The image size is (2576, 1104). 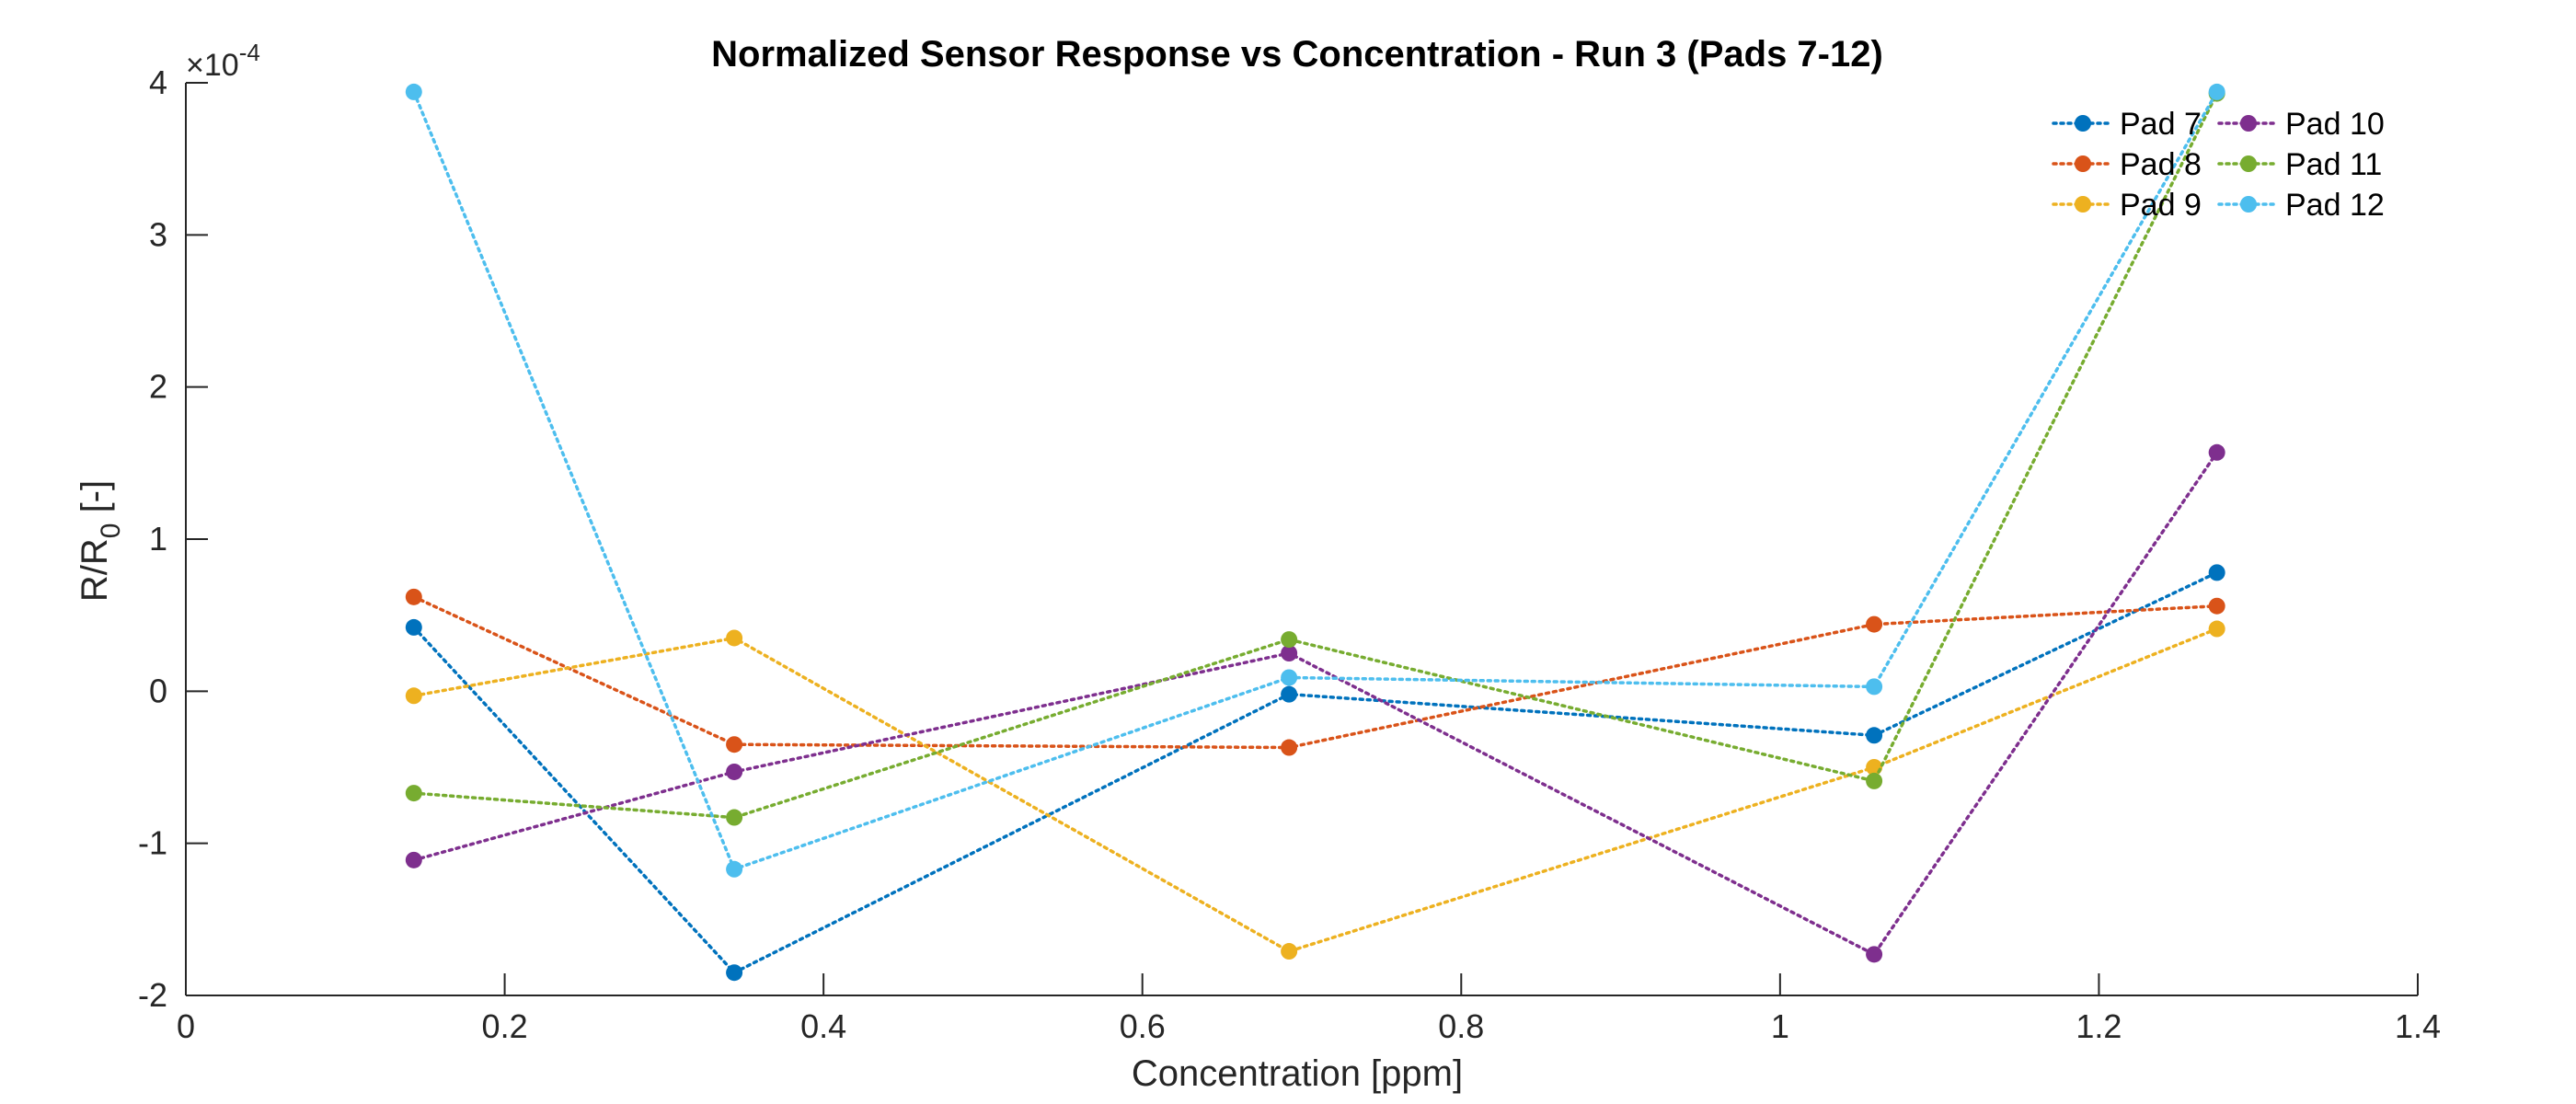 What do you see at coordinates (158, 82) in the screenshot?
I see `y-tick-label: 4` at bounding box center [158, 82].